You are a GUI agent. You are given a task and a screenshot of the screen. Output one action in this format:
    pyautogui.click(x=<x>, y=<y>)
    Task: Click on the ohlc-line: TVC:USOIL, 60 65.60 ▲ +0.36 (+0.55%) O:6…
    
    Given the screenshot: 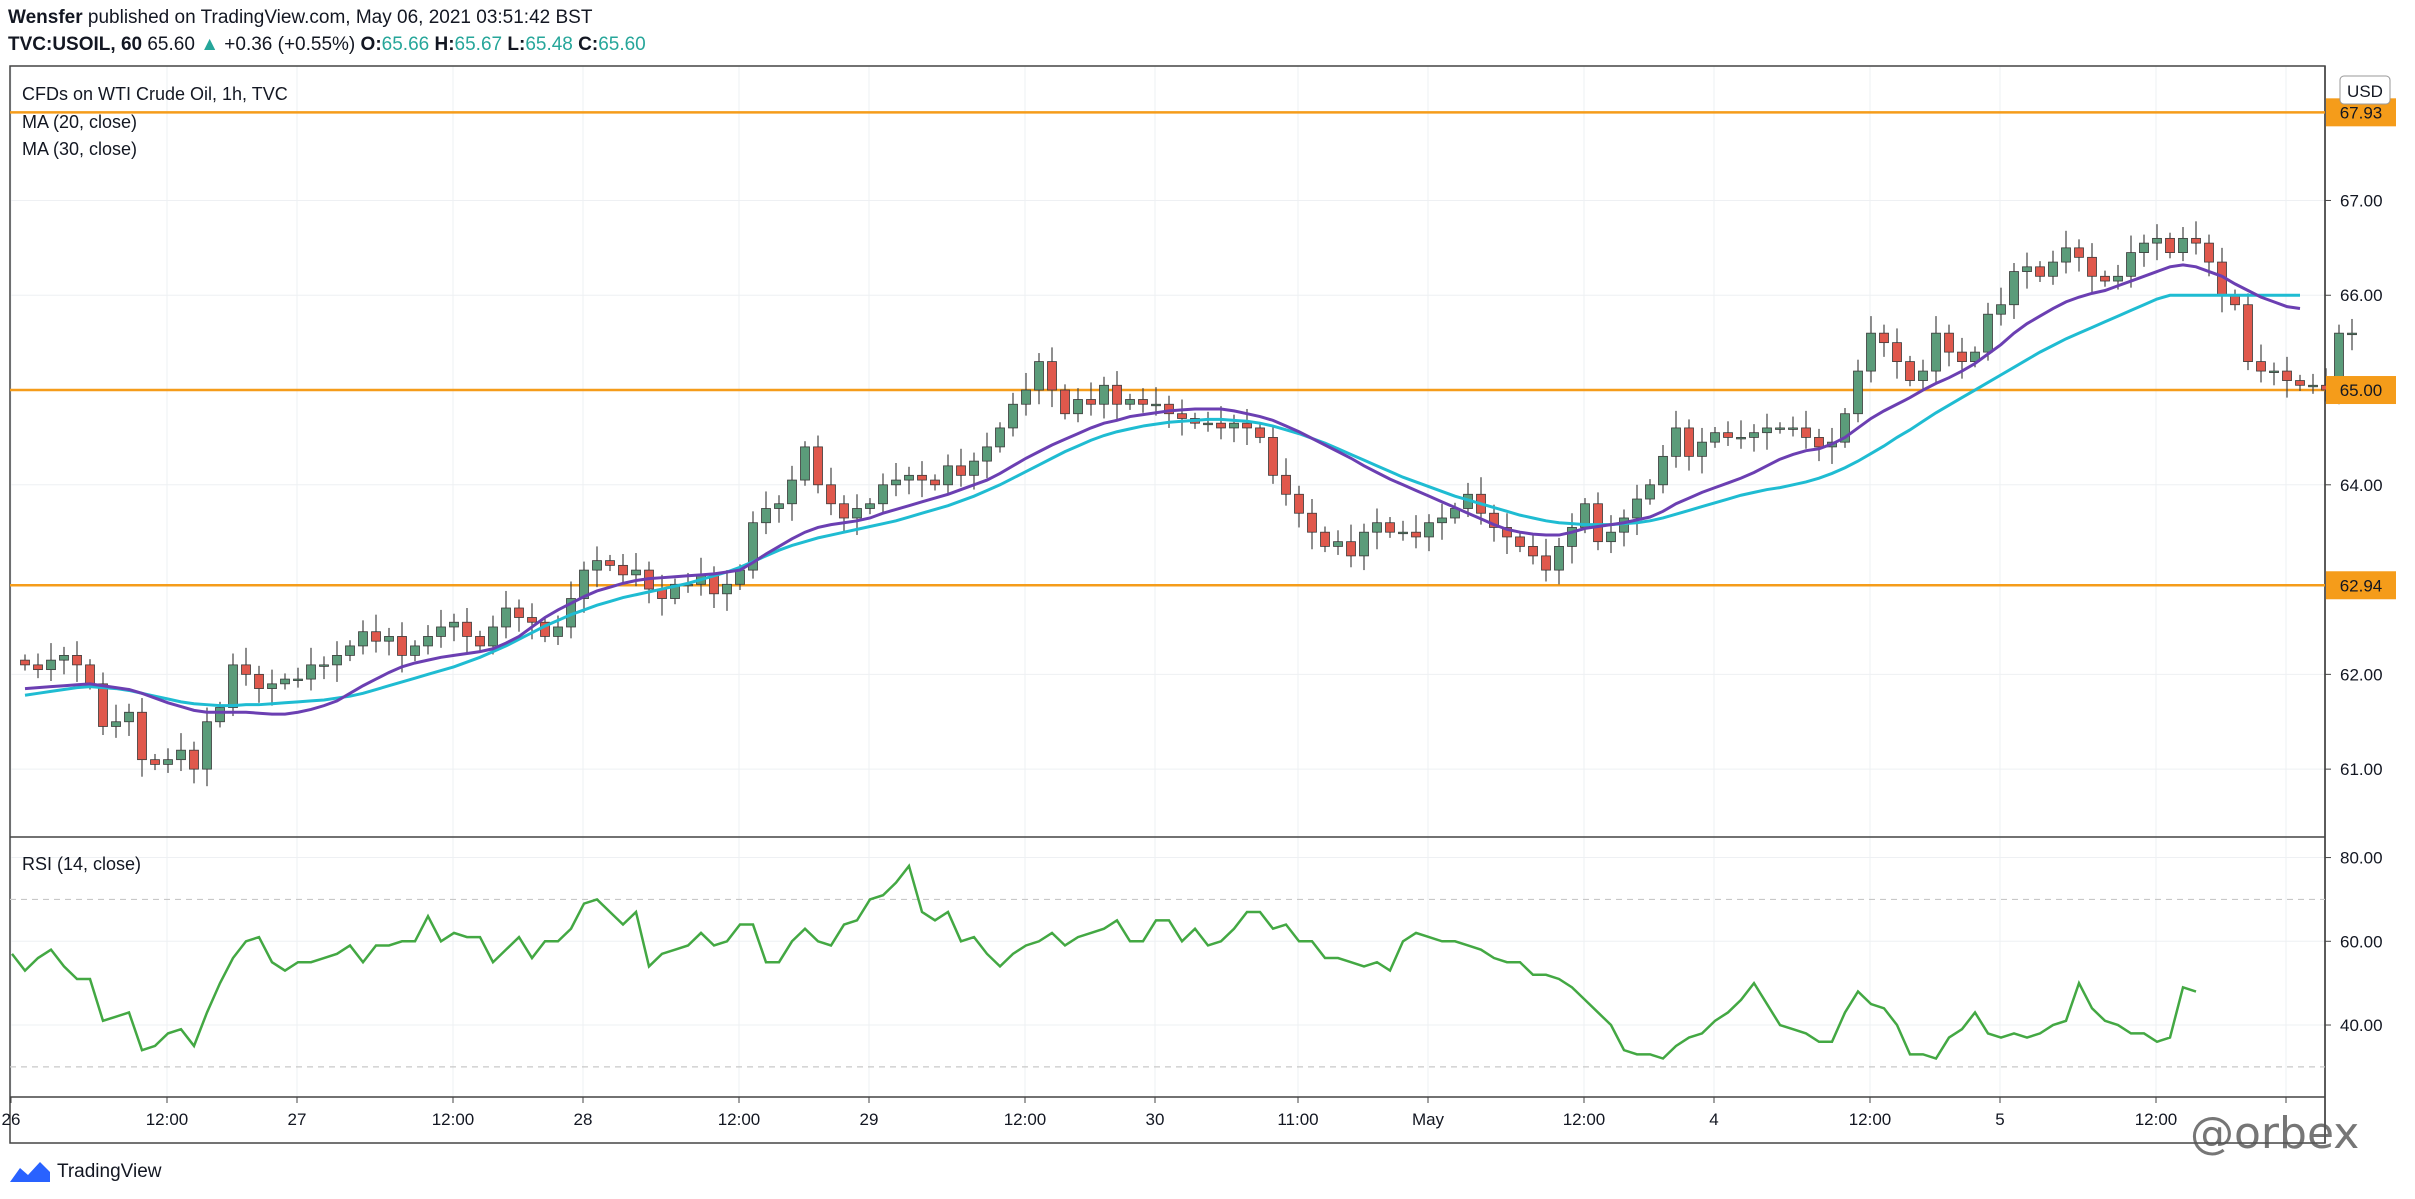 What is the action you would take?
    pyautogui.click(x=1207, y=44)
    